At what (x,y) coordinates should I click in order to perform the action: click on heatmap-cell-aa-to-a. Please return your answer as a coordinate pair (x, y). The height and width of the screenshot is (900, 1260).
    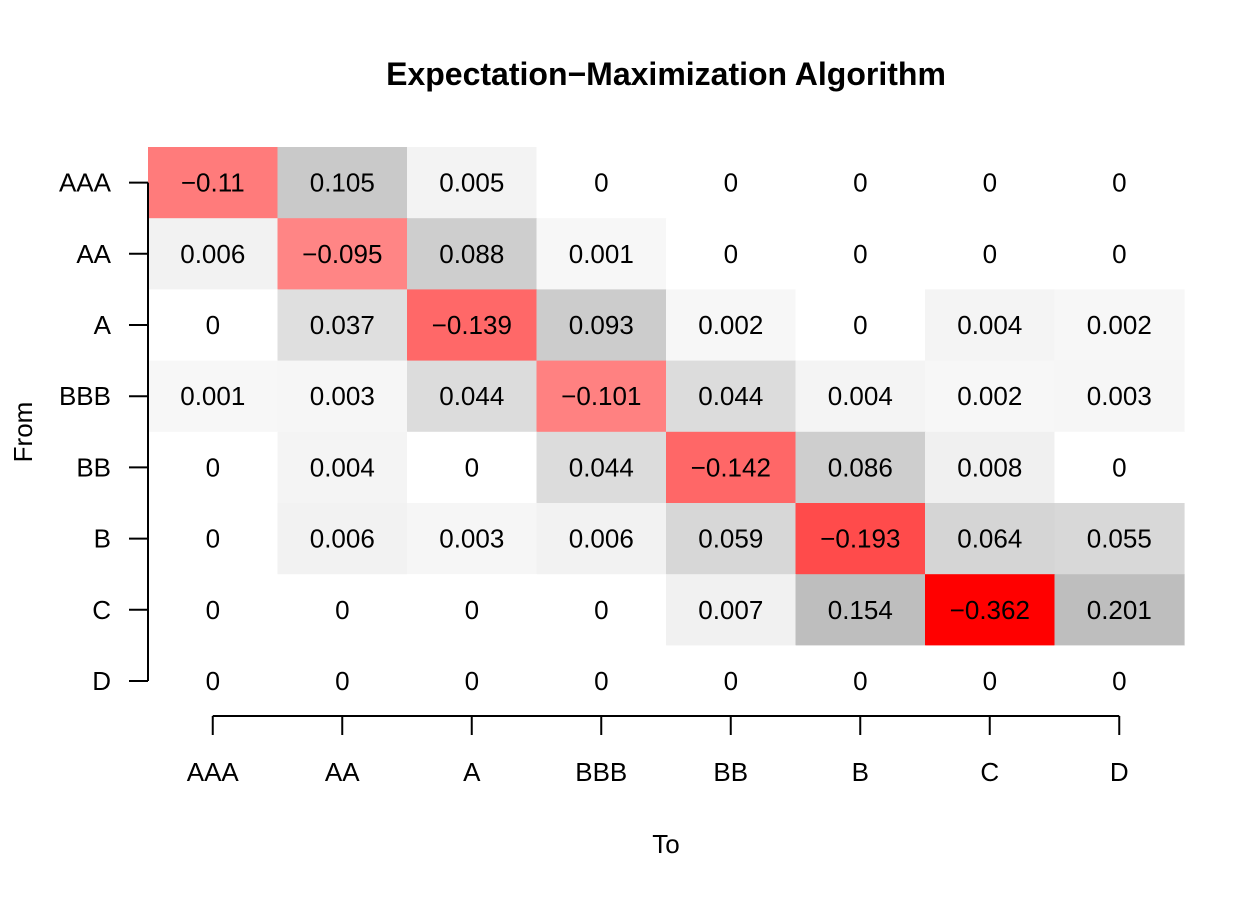
    Looking at the image, I should click on (472, 254).